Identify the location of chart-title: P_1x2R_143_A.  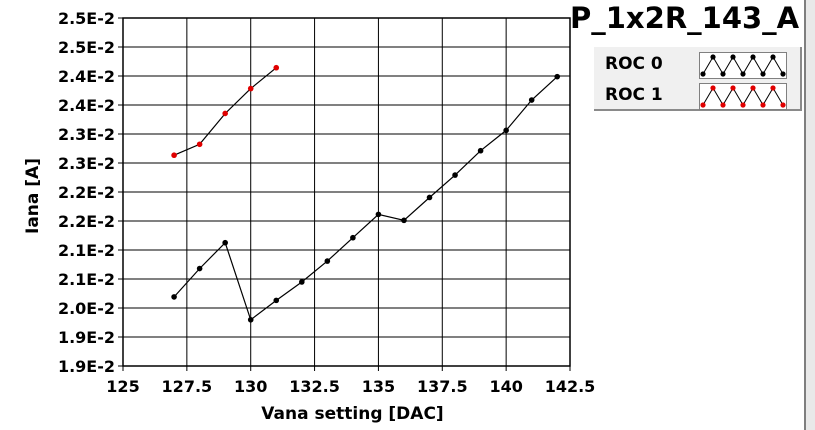
(685, 18).